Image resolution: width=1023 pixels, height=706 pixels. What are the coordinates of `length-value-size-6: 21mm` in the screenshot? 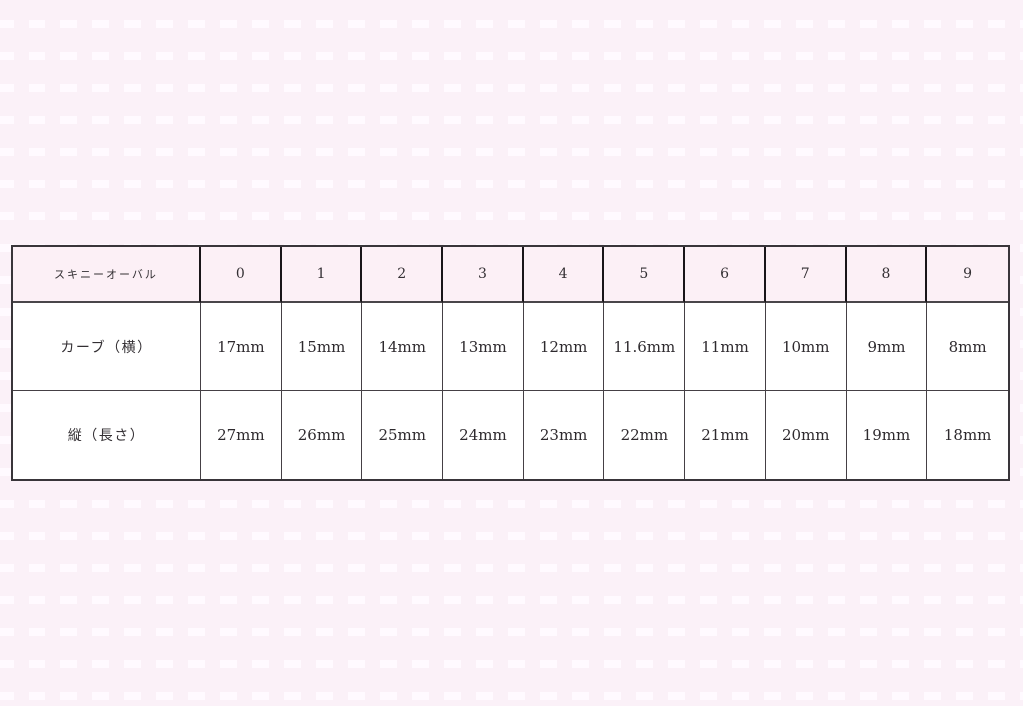 It's located at (725, 435).